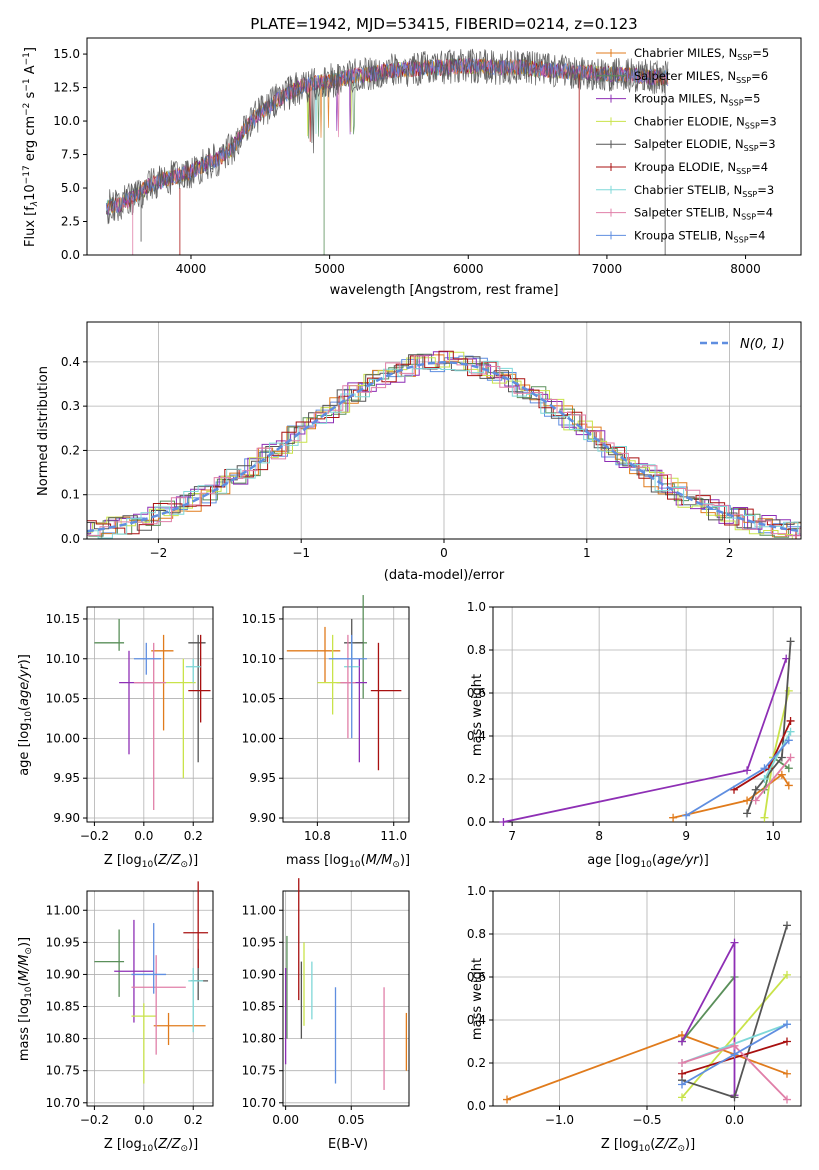 The image size is (819, 1170). I want to click on p4a-xtick-label: 0.0, so click(143, 1120).